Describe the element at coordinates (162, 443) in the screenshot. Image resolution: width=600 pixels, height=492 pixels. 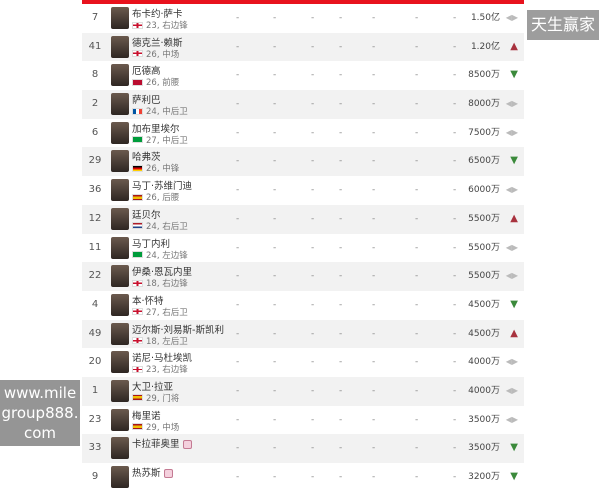
I see `player-name: 卡拉菲奥里` at that location.